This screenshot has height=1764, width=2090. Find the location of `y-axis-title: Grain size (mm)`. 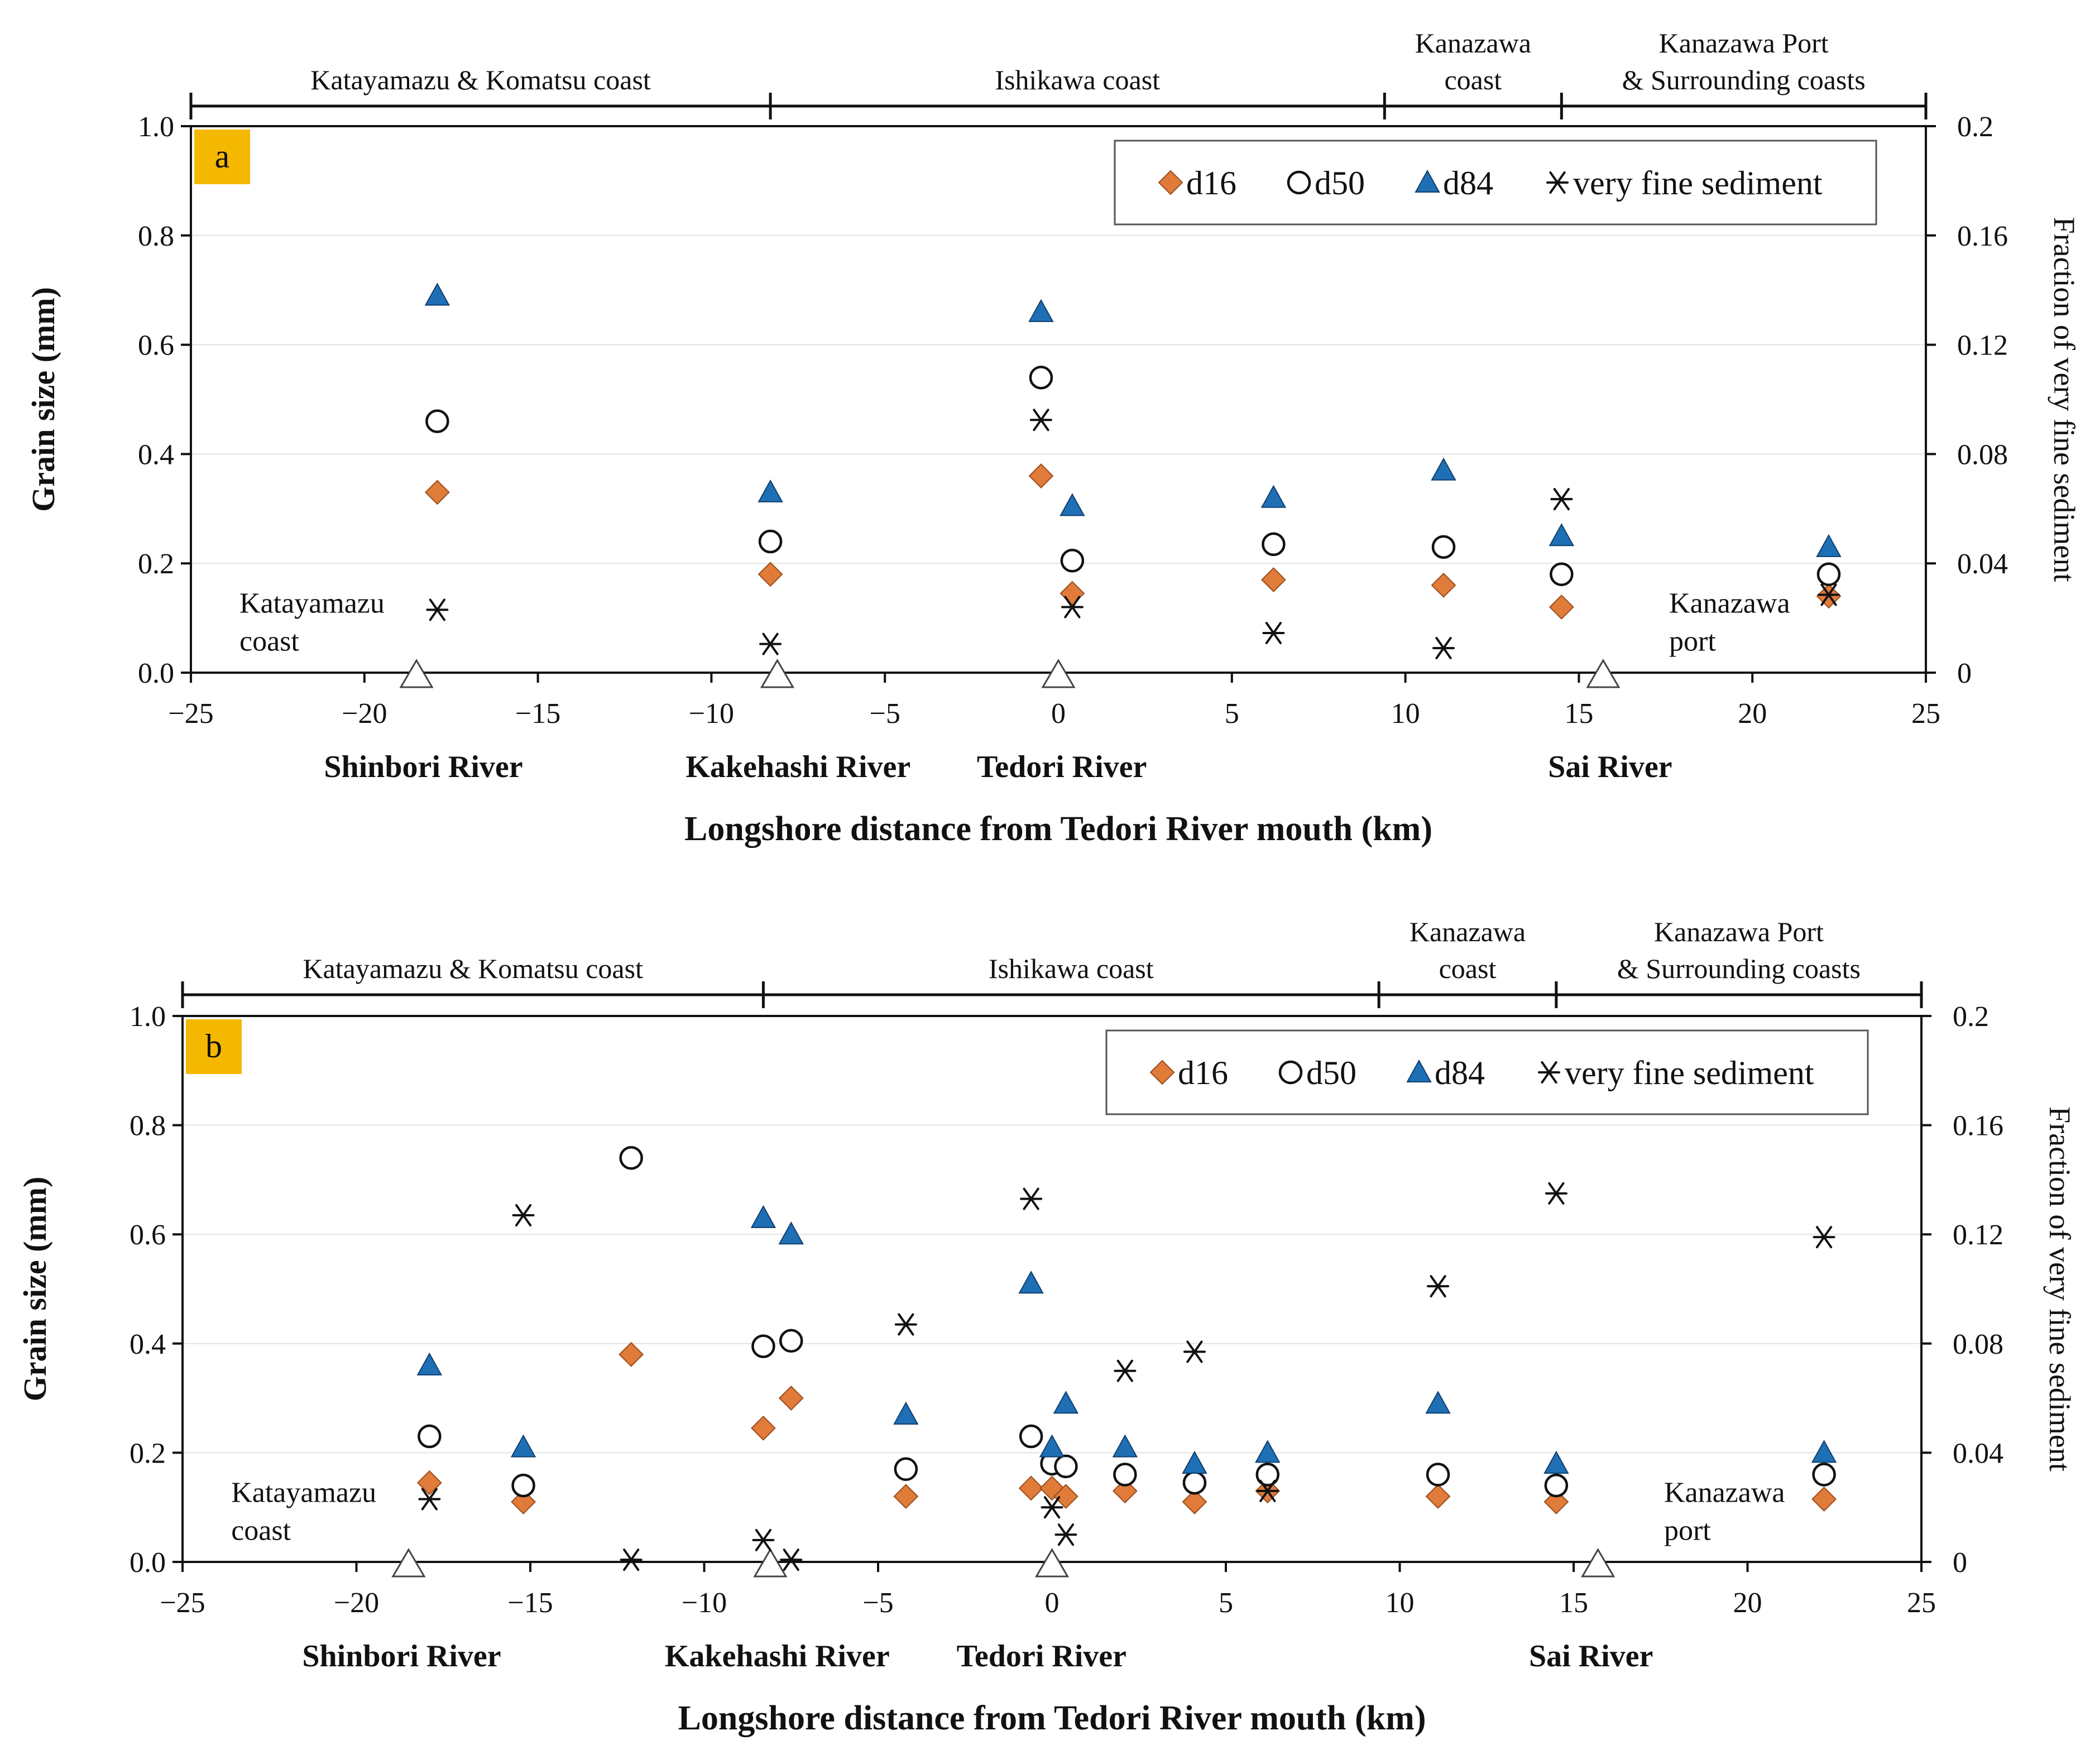

y-axis-title: Grain size (mm) is located at coordinates (35, 1289).